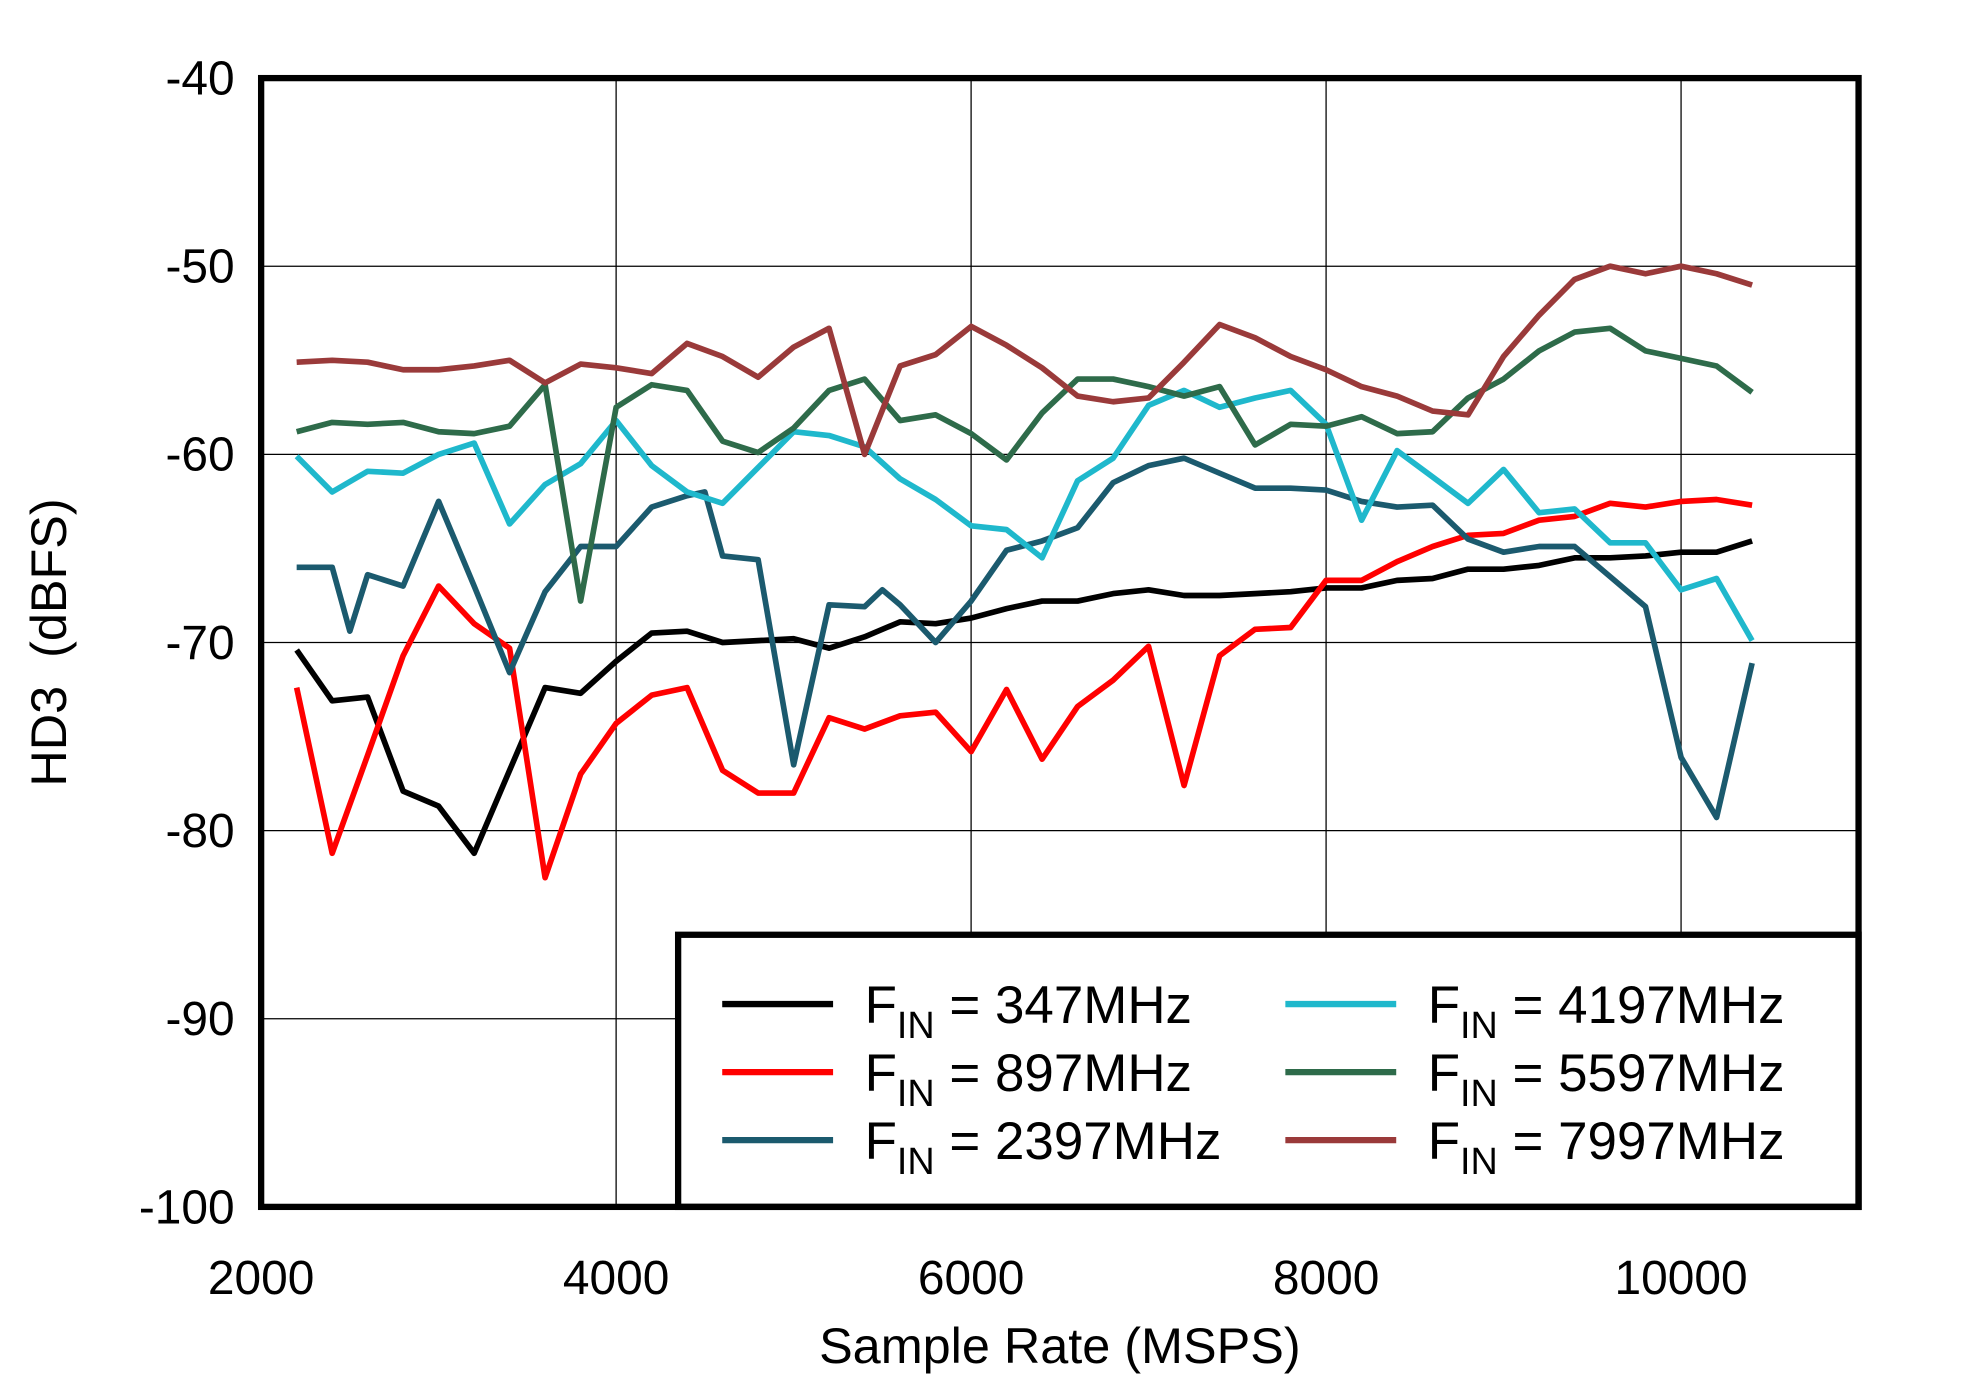 This screenshot has width=1966, height=1382. Describe the element at coordinates (1063, 1073) in the screenshot. I see `legend-label-suffix: = 897MHz` at that location.